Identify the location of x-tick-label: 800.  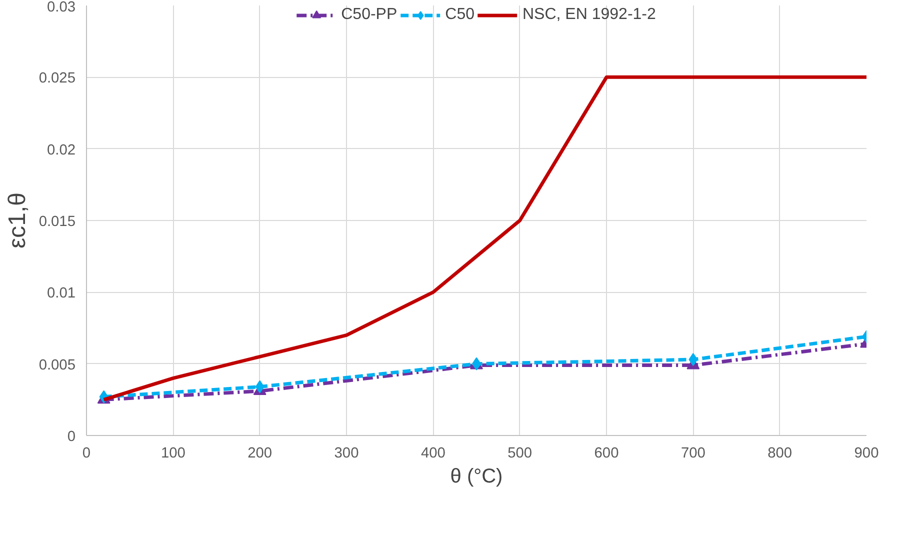
(780, 454).